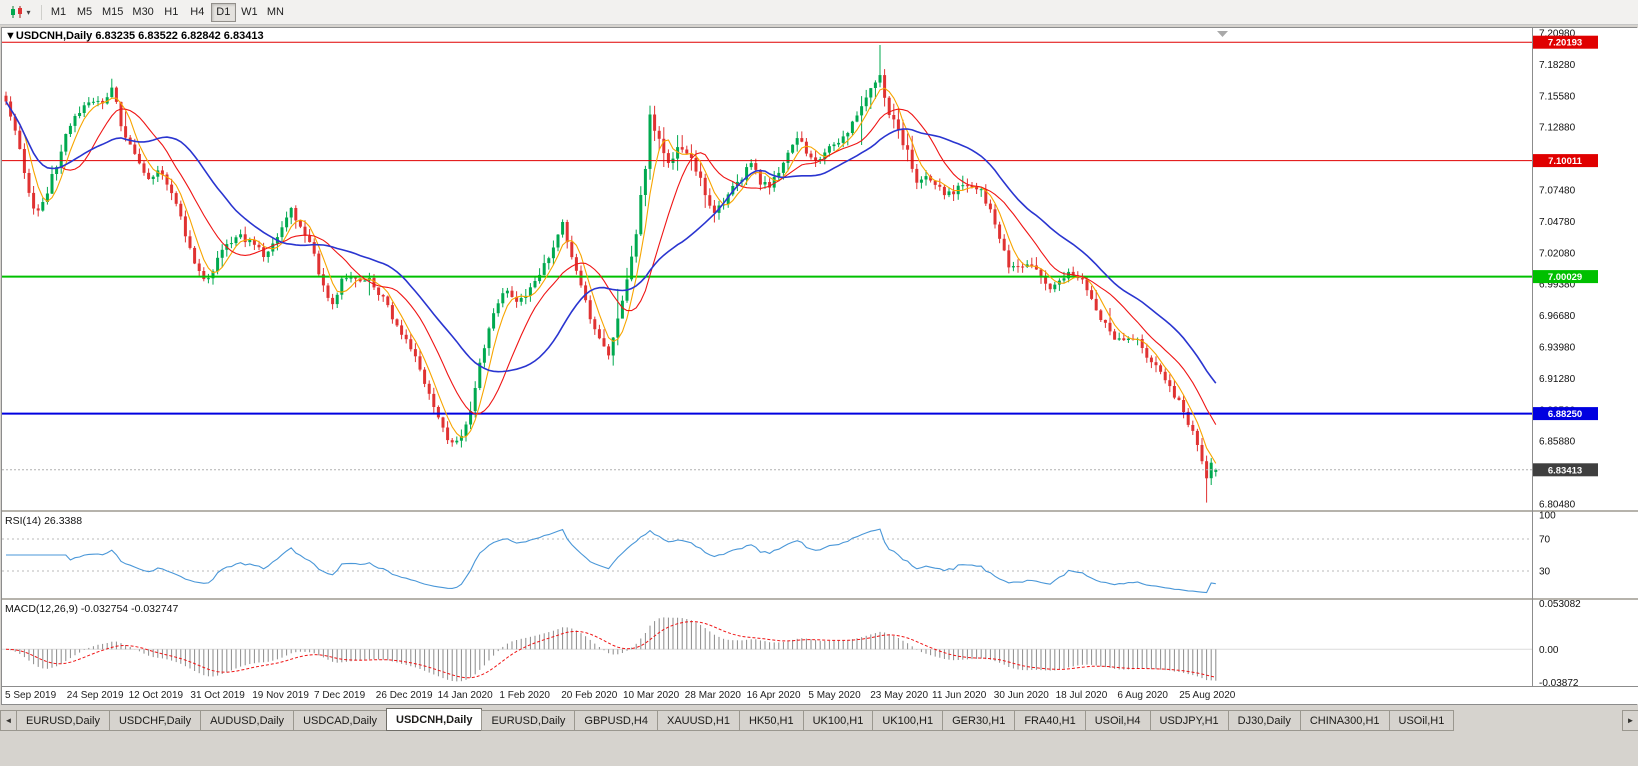 This screenshot has height=766, width=1638. I want to click on price-tag: 6.88250, so click(1565, 414).